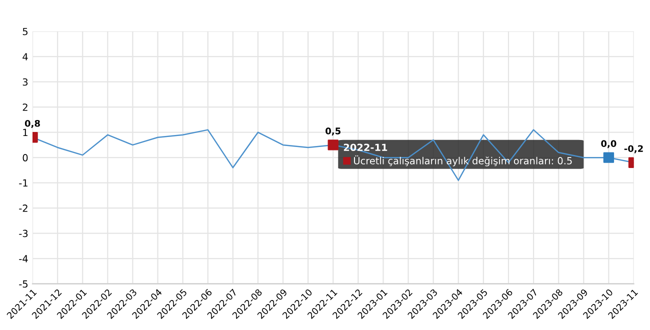 The width and height of the screenshot is (650, 330). Describe the element at coordinates (23, 284) in the screenshot. I see `y-tick-label: -5` at that location.